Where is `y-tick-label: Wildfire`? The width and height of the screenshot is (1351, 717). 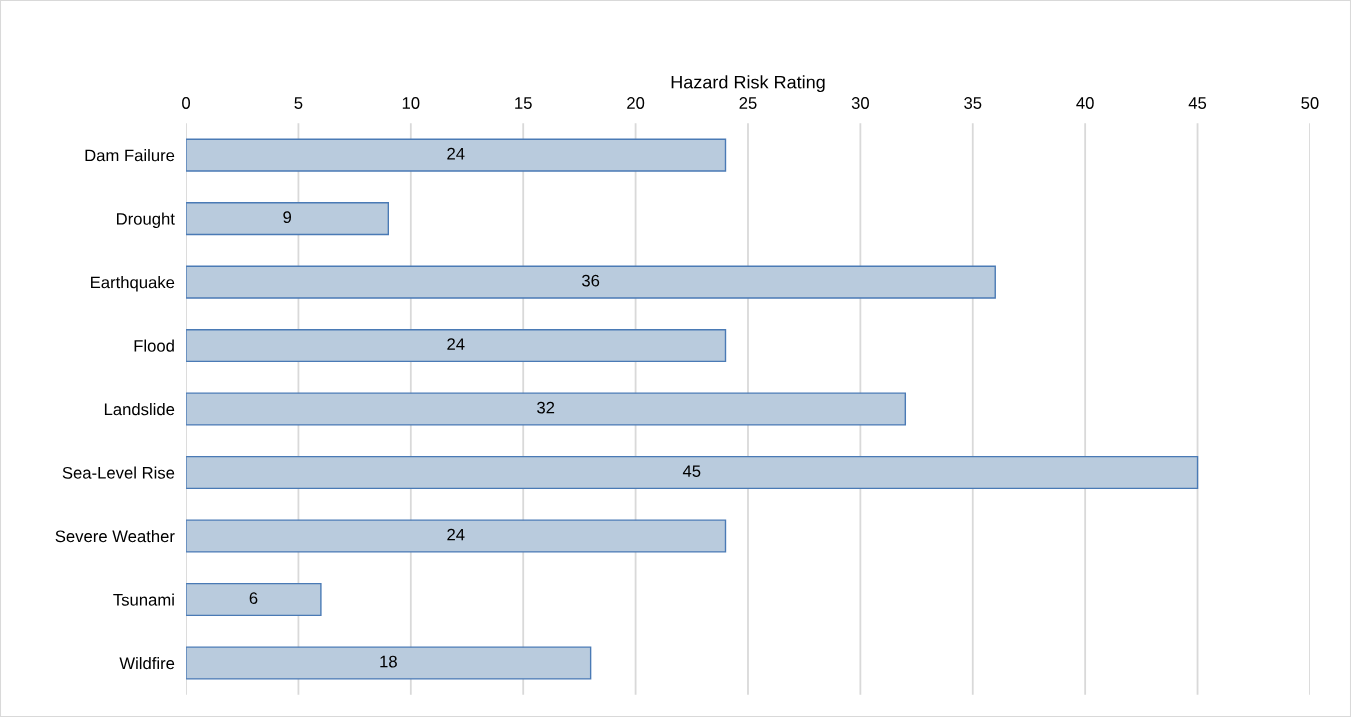
y-tick-label: Wildfire is located at coordinates (147, 663).